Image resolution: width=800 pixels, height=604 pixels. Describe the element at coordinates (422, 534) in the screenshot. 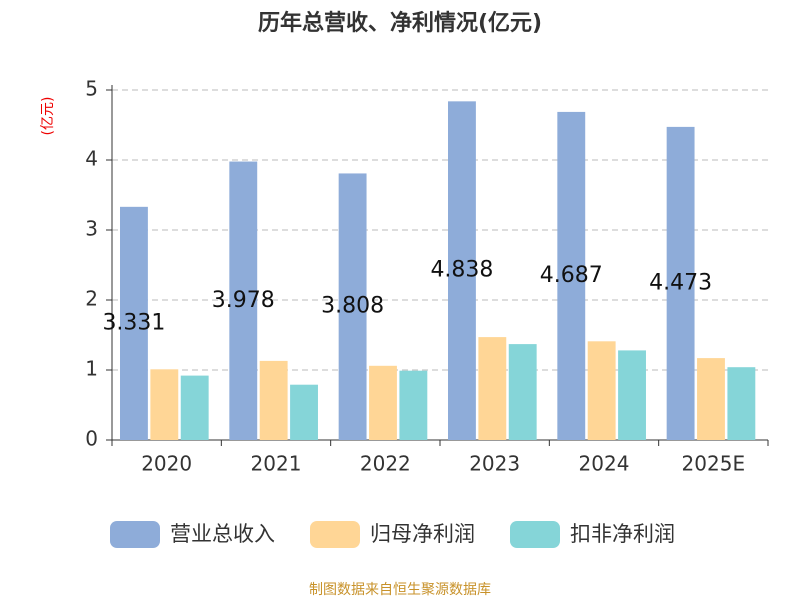

I see `legend-label: 归母净利润` at that location.